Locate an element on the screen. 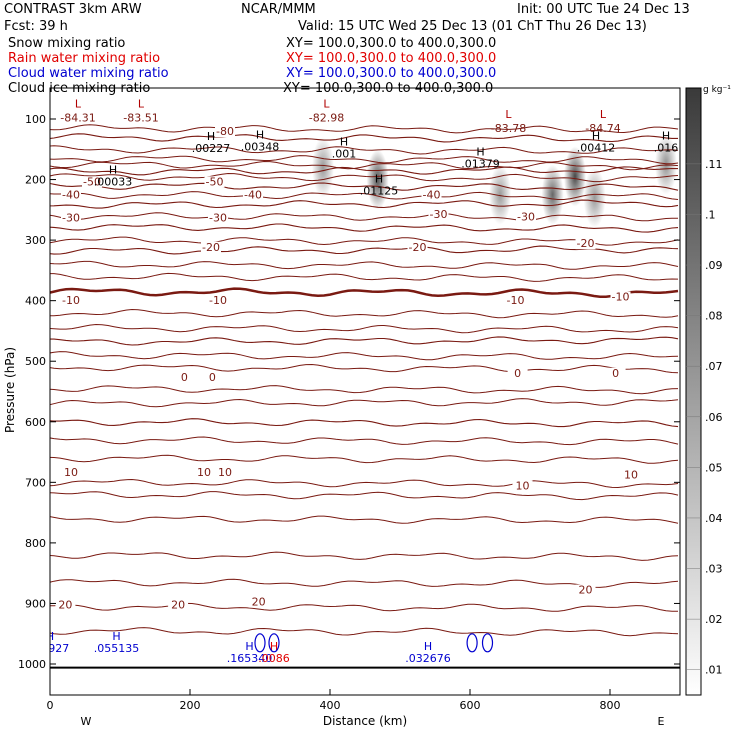 The height and width of the screenshot is (740, 740). y-tick-label-9: 1000 is located at coordinates (32, 664).